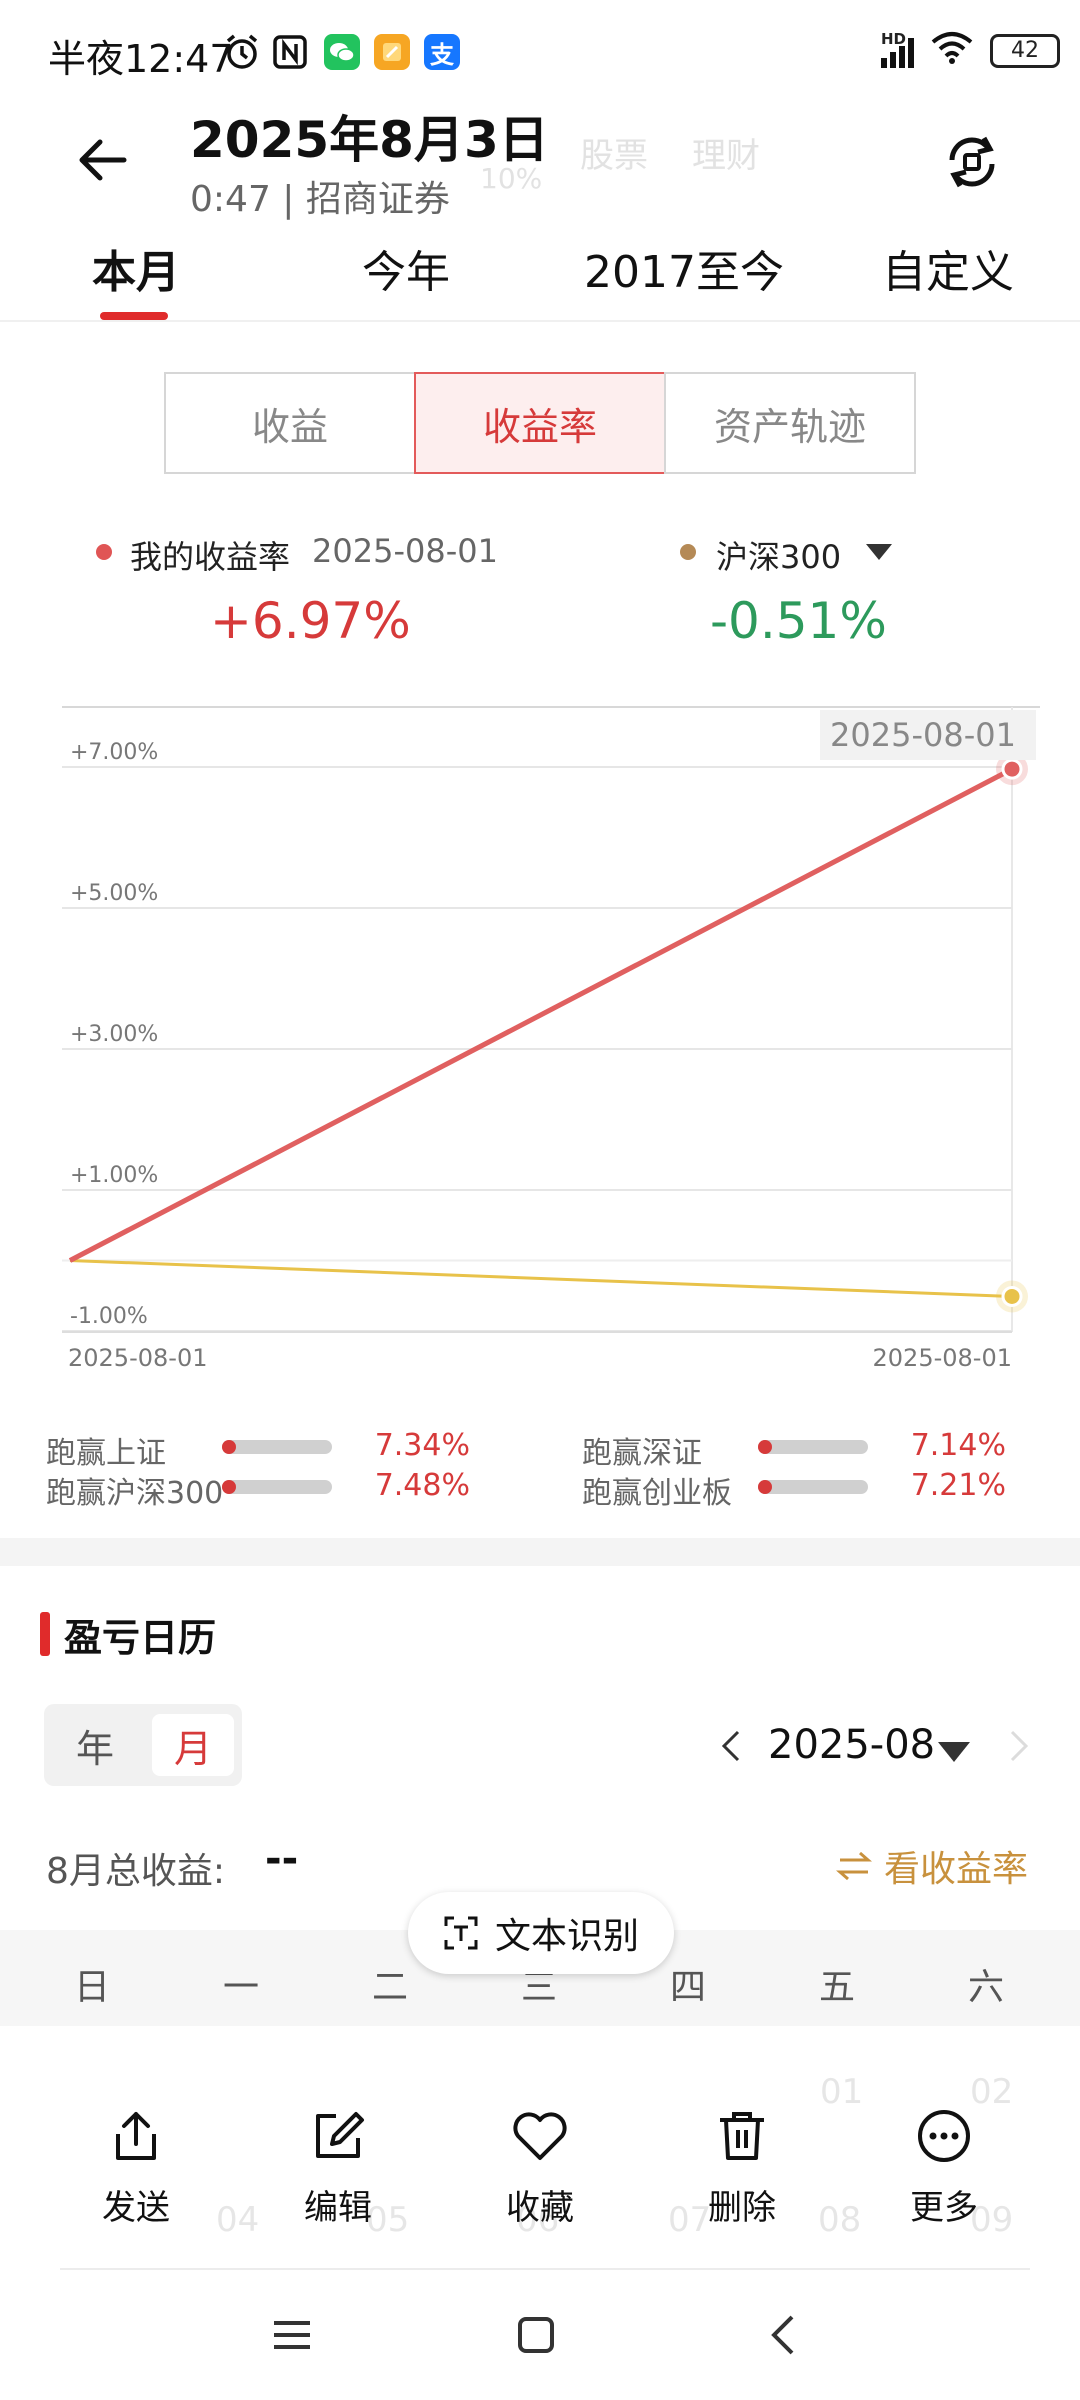 This screenshot has width=1080, height=2400. What do you see at coordinates (642, 1453) in the screenshot?
I see `cmp-label-sz: 跑赢深证` at bounding box center [642, 1453].